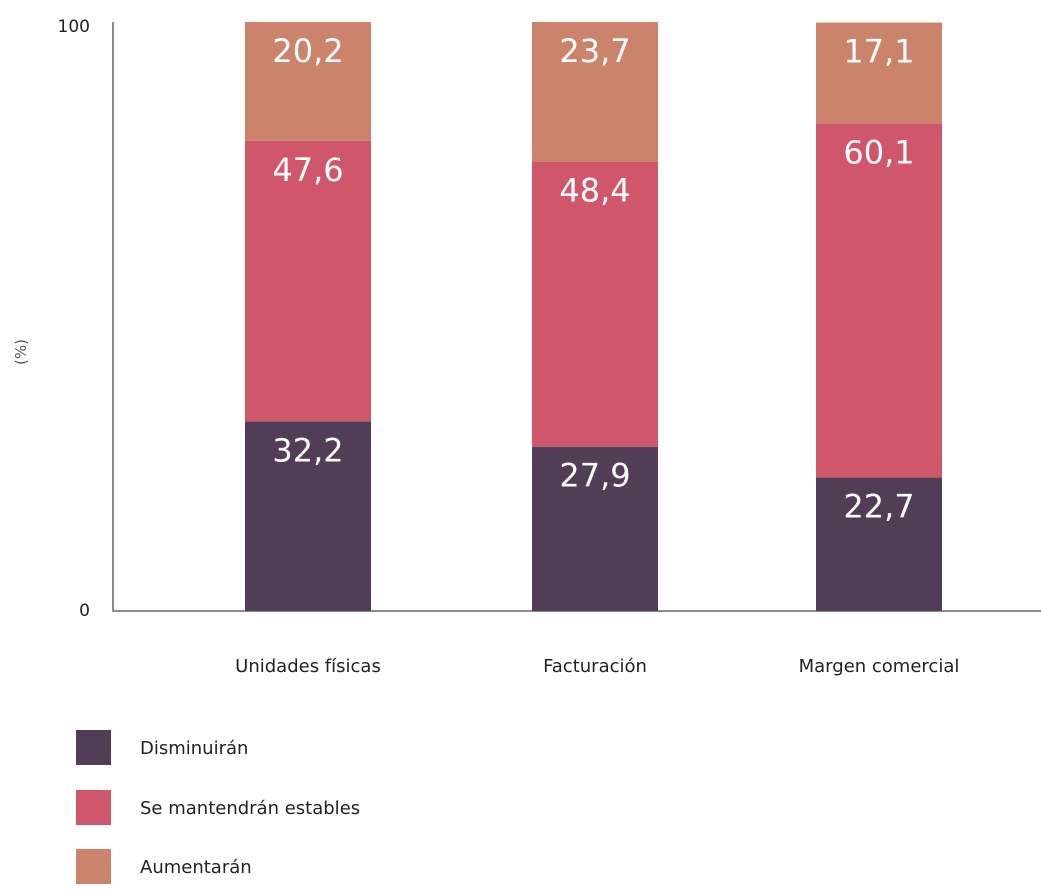 The image size is (1041, 895). What do you see at coordinates (594, 51) in the screenshot?
I see `data-label: 23,7` at bounding box center [594, 51].